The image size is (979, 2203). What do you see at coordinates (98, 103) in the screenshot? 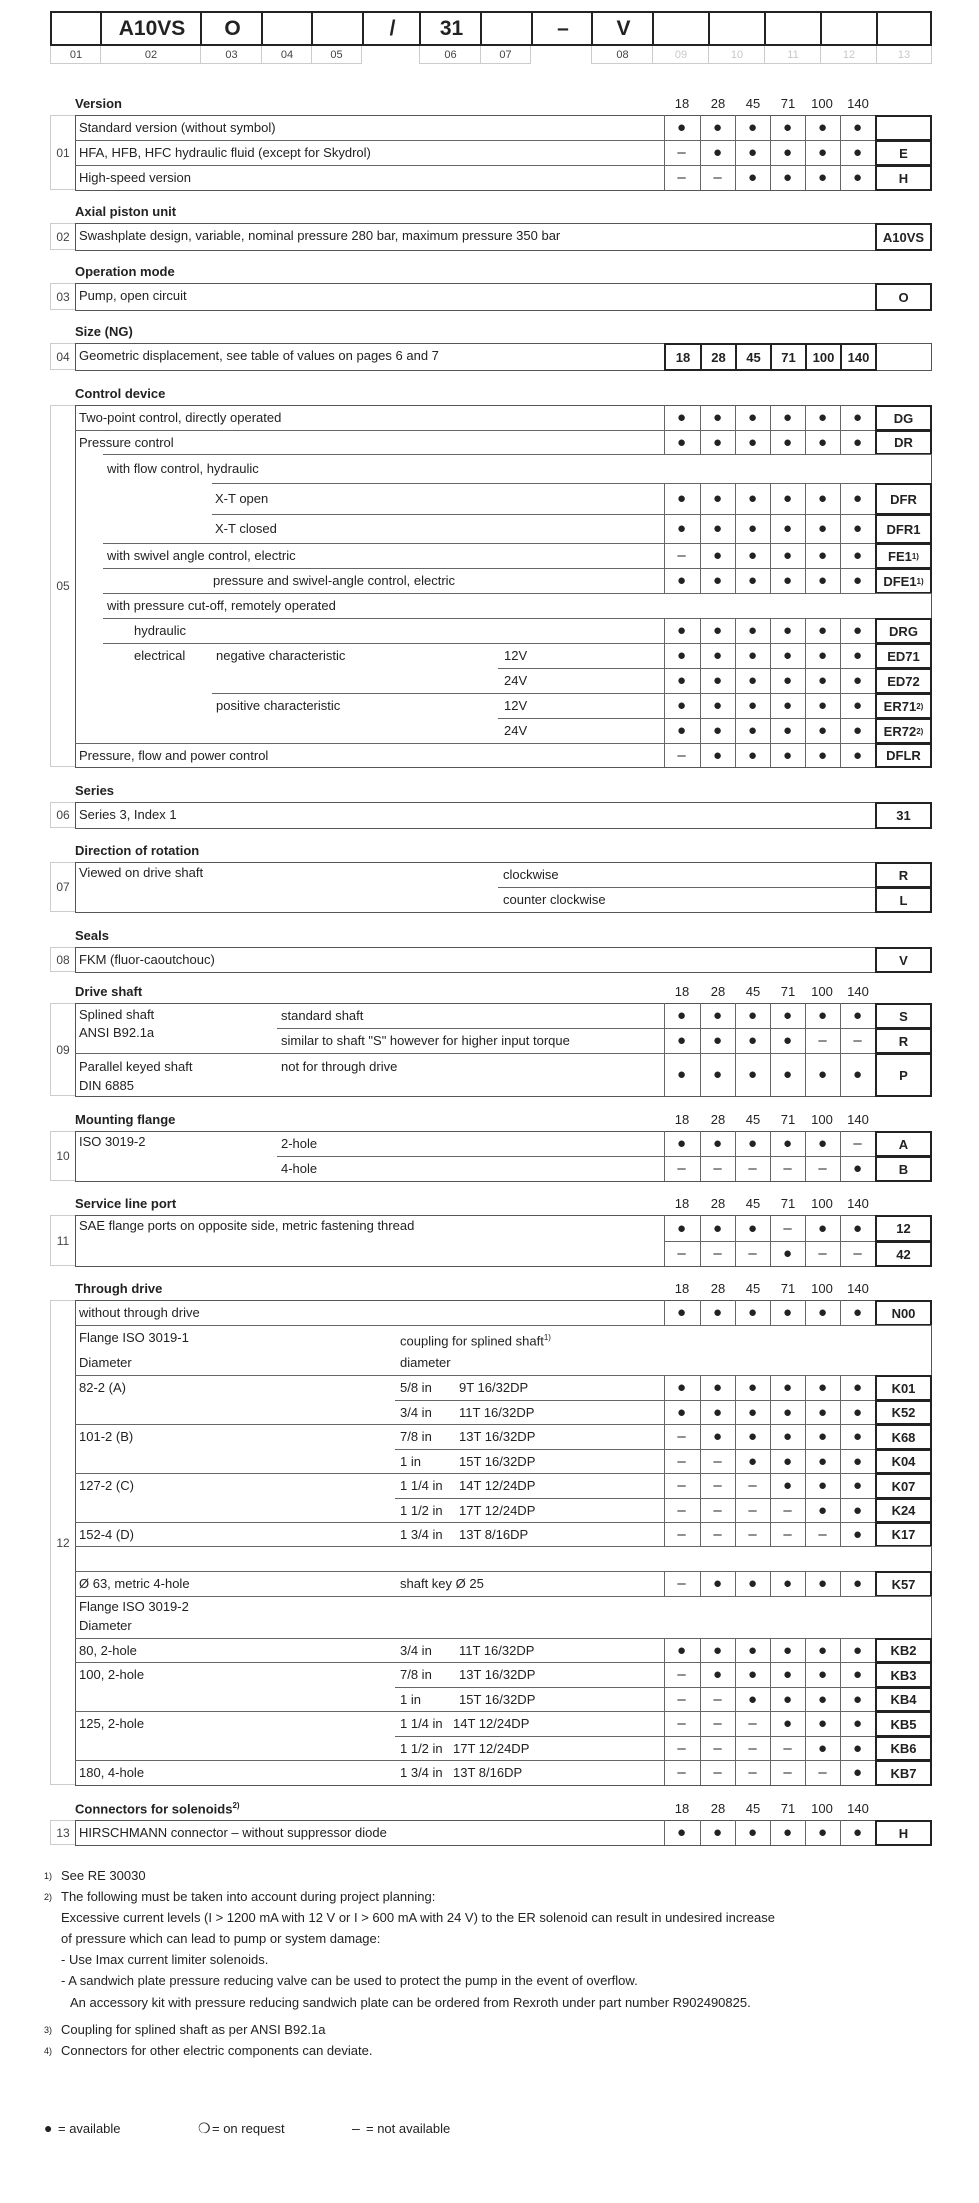
I see `section-title-text: Version` at bounding box center [98, 103].